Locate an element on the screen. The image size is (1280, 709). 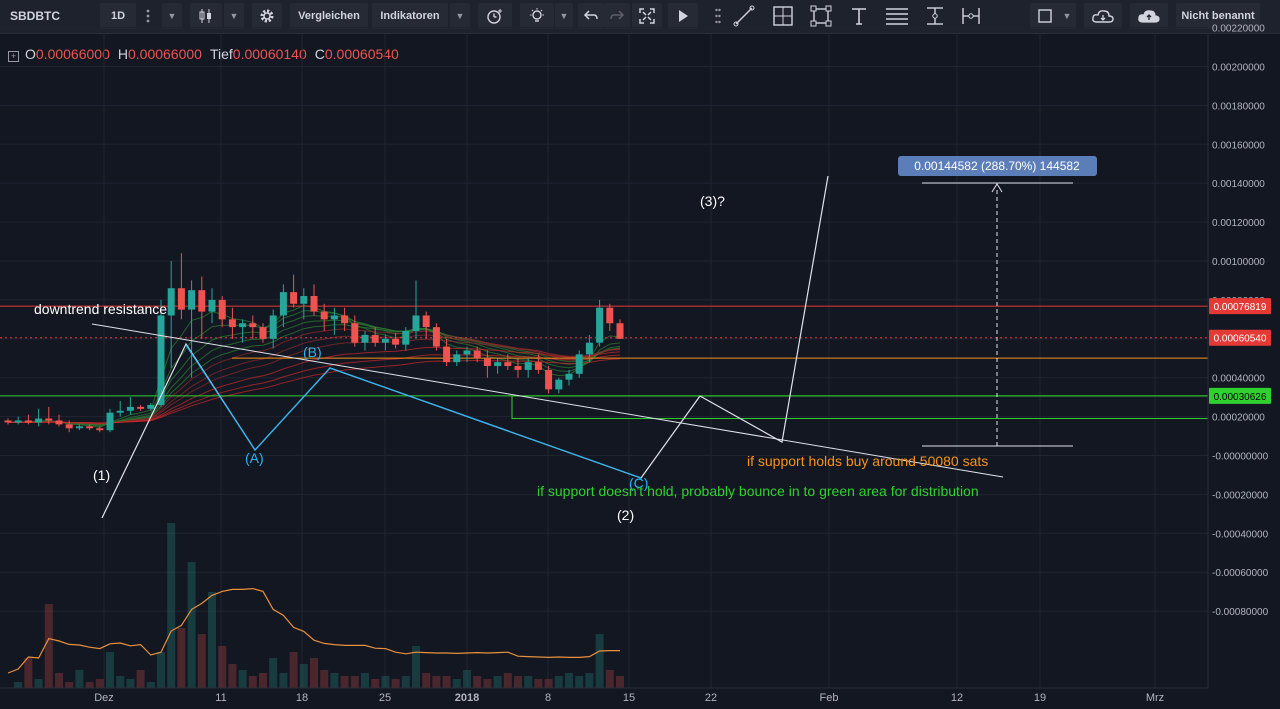
price-tag-box is located at coordinates (1240, 337).